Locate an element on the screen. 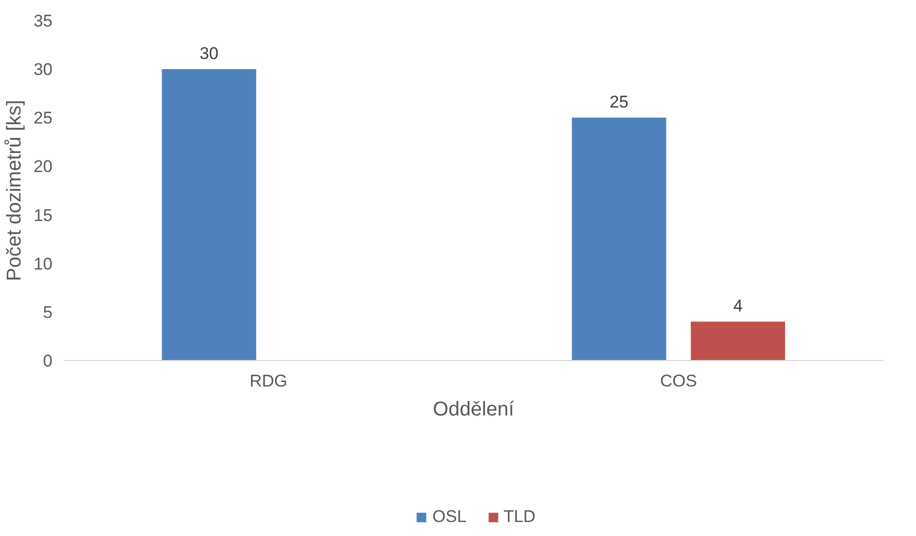 This screenshot has width=916, height=536. y-tick-label: 5 is located at coordinates (48, 312).